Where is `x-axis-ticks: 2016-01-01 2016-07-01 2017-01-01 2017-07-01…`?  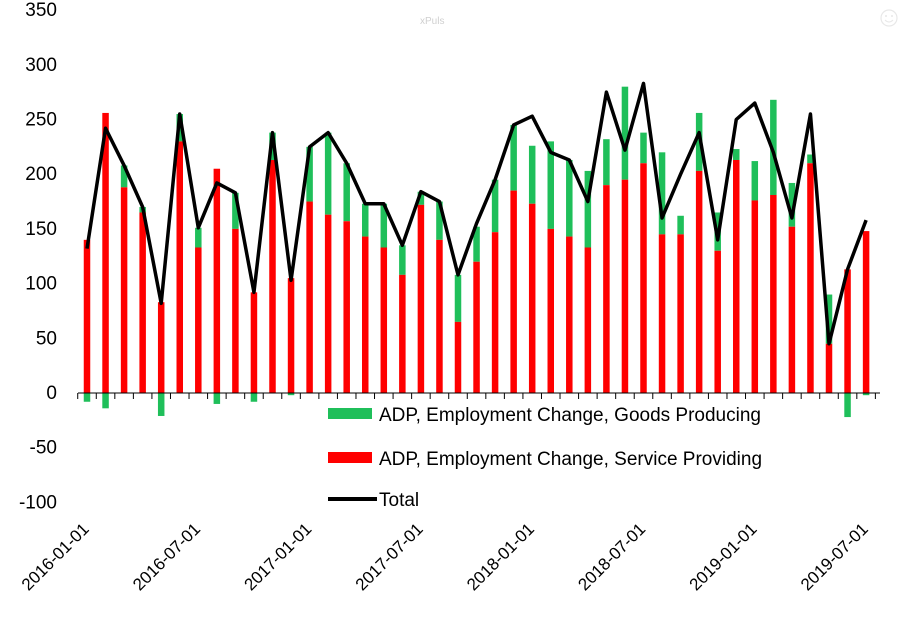
x-axis-ticks: 2016-01-01 2016-07-01 2017-01-01 2017-07-01… is located at coordinates (445, 556).